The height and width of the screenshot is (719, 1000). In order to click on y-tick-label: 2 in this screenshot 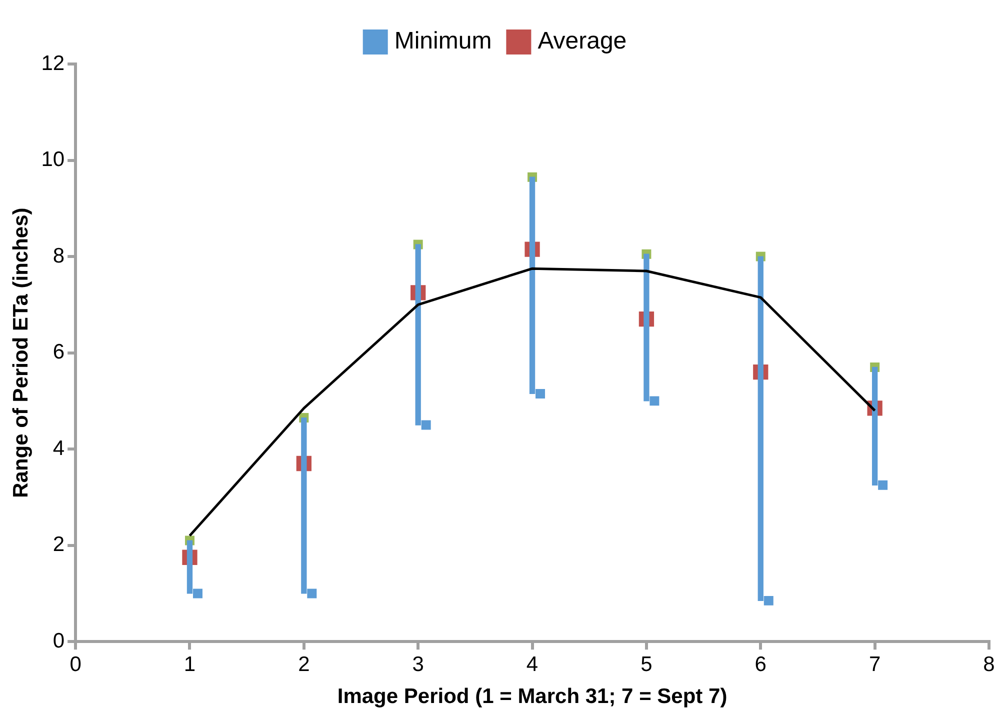, I will do `click(58, 544)`.